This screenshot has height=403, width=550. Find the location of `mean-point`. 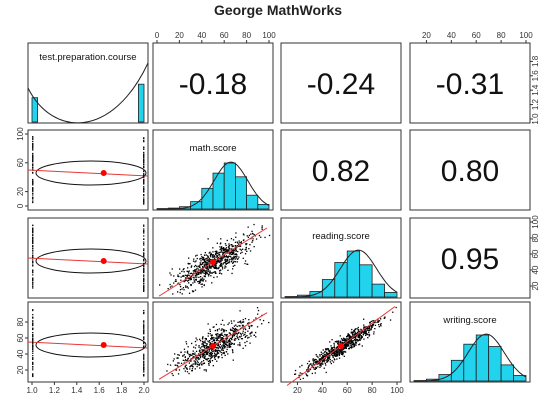

mean-point is located at coordinates (103, 261).